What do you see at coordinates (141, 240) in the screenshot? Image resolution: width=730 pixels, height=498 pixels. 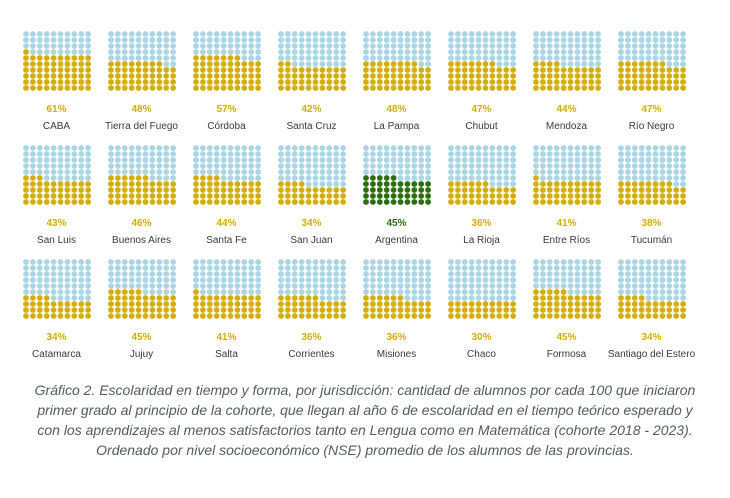 I see `jurisdiction-name: Buenos Aires` at bounding box center [141, 240].